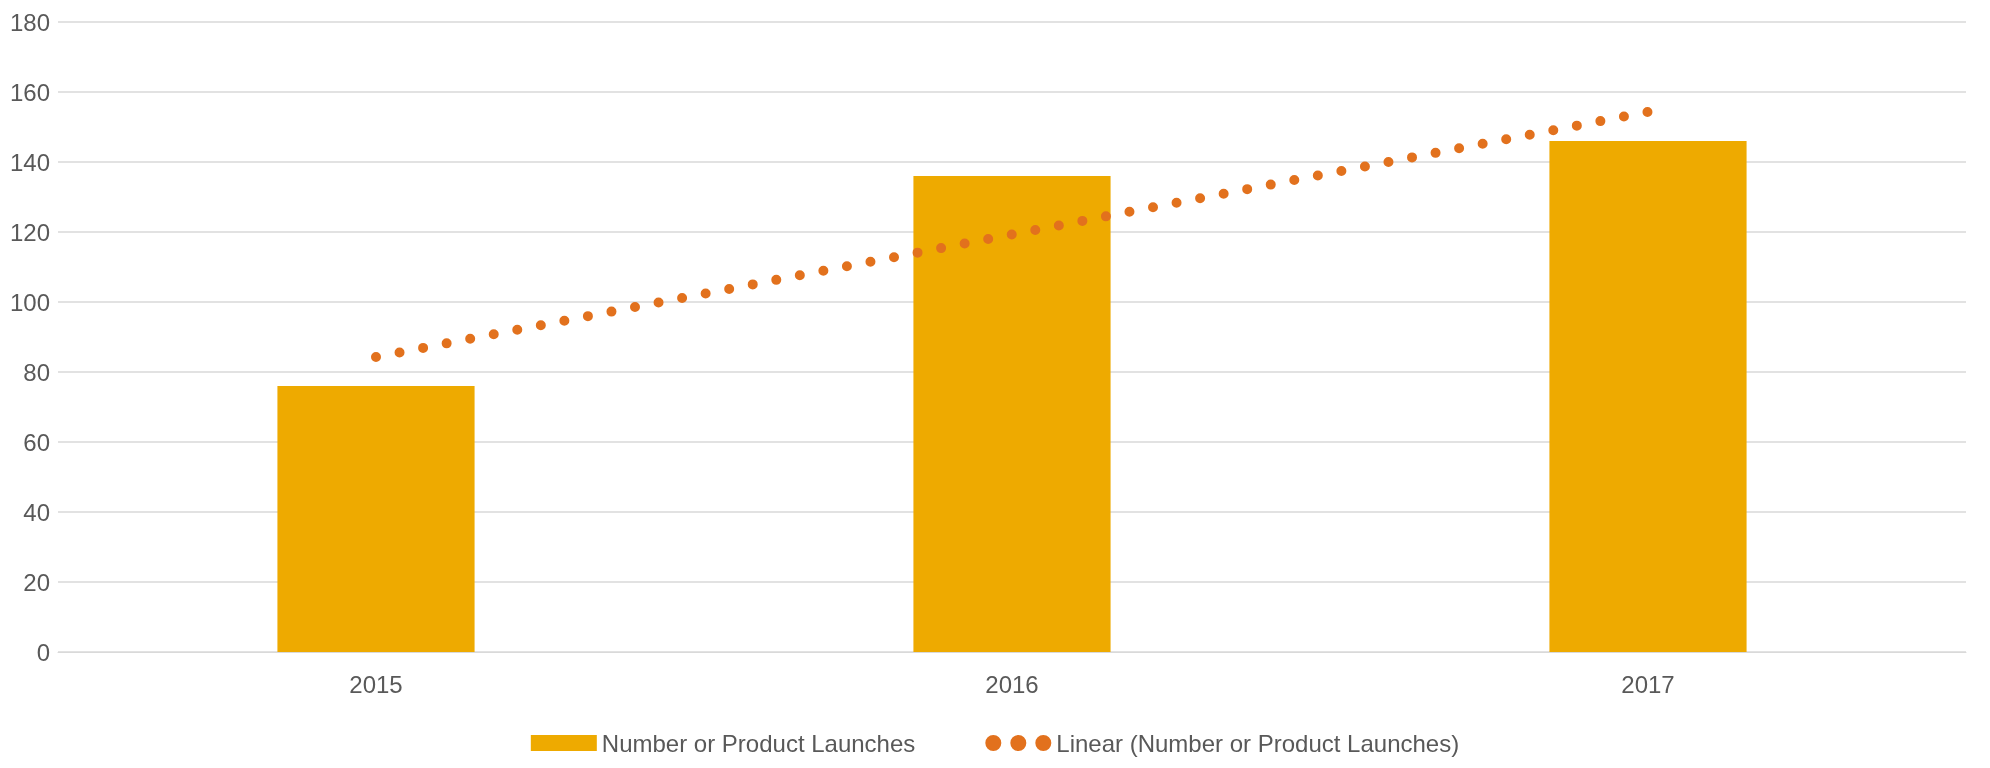  Describe the element at coordinates (758, 743) in the screenshot. I see `legend-label: Number or Product Launches` at that location.